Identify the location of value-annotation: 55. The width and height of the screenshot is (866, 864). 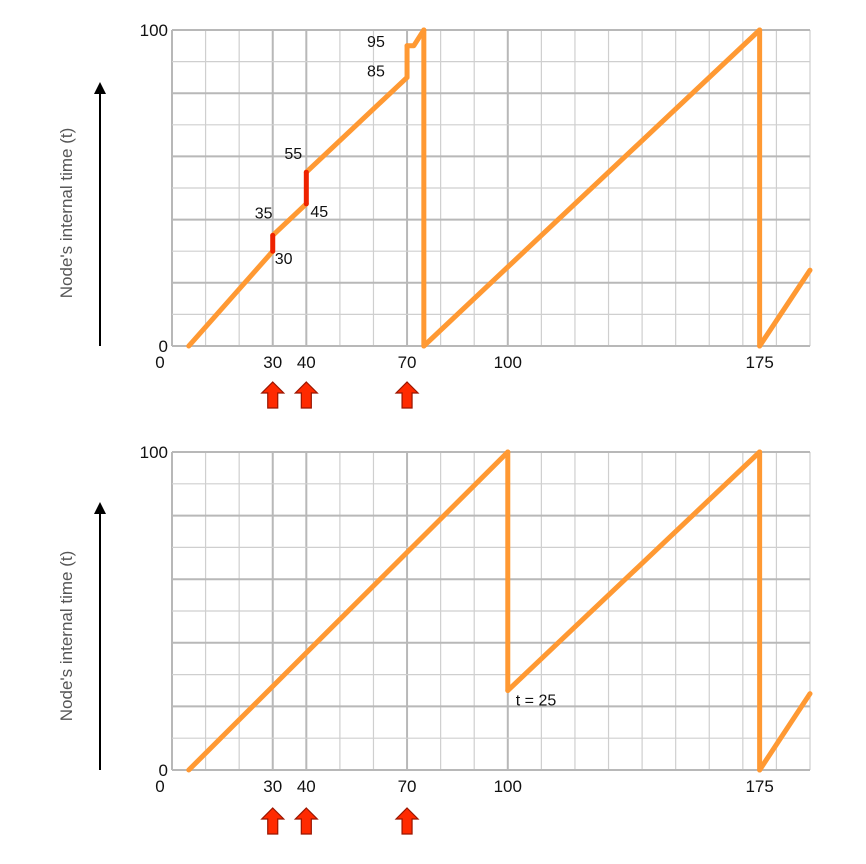
(293, 154).